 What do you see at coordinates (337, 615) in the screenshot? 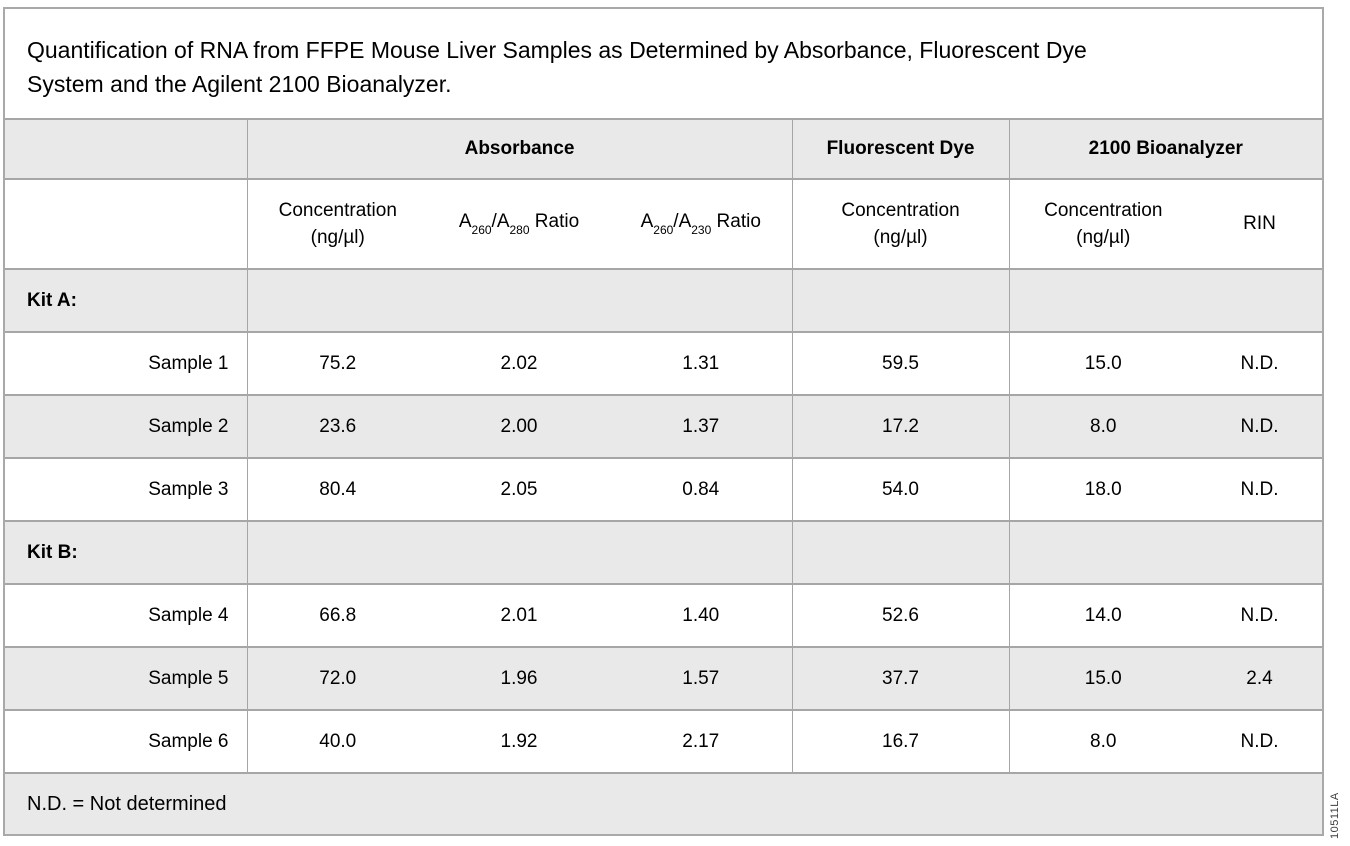
I see `abs-concentration-value: 66.8` at bounding box center [337, 615].